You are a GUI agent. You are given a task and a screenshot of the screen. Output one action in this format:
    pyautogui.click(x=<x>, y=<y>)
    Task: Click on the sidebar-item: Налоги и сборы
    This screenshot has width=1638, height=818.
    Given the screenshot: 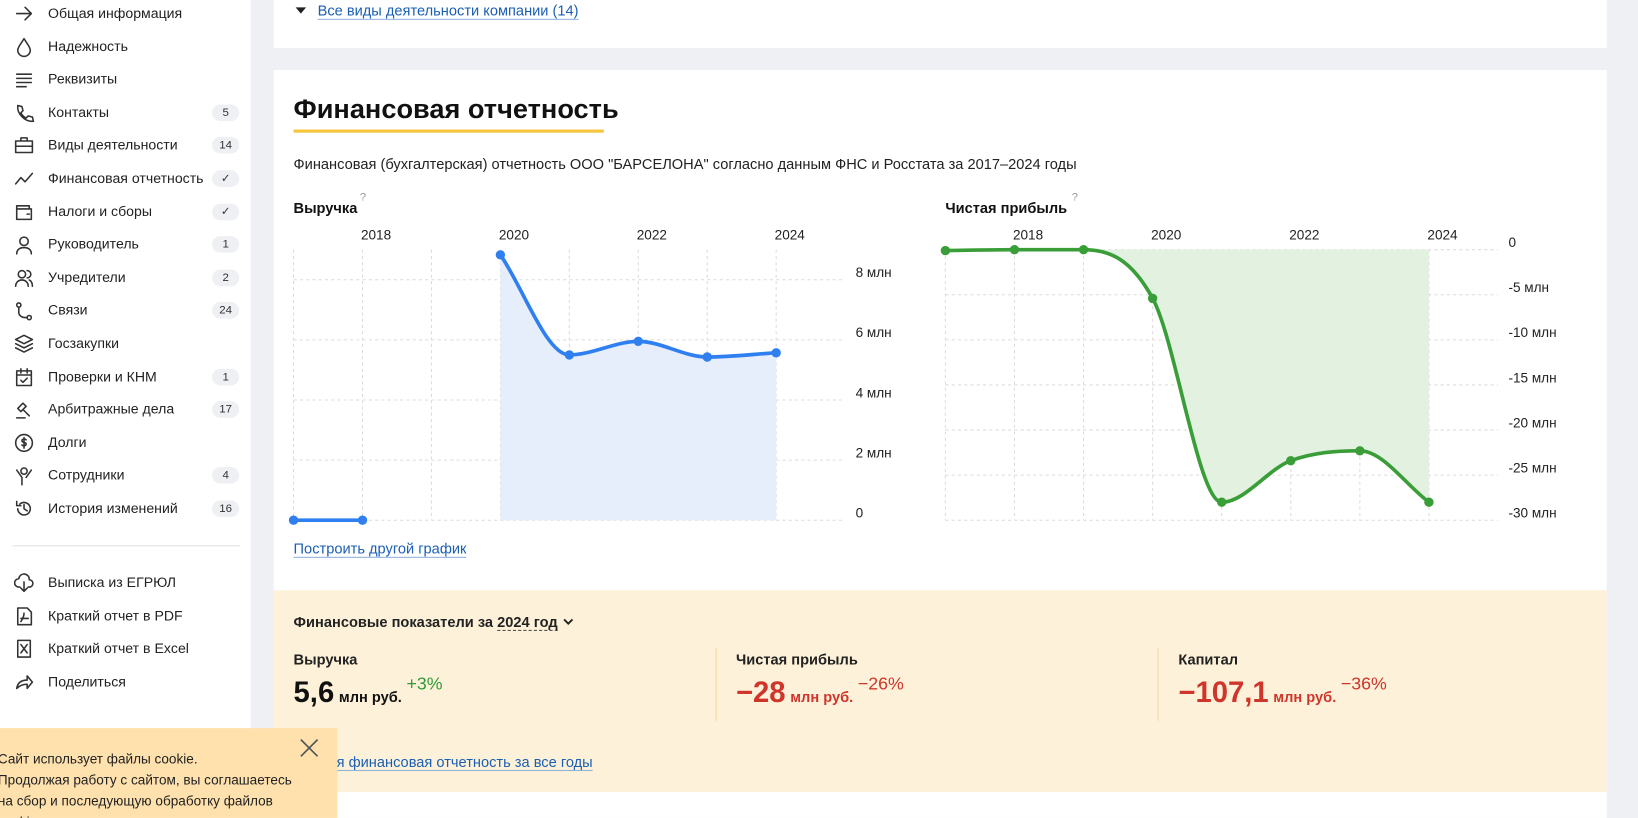 What is the action you would take?
    pyautogui.click(x=100, y=211)
    